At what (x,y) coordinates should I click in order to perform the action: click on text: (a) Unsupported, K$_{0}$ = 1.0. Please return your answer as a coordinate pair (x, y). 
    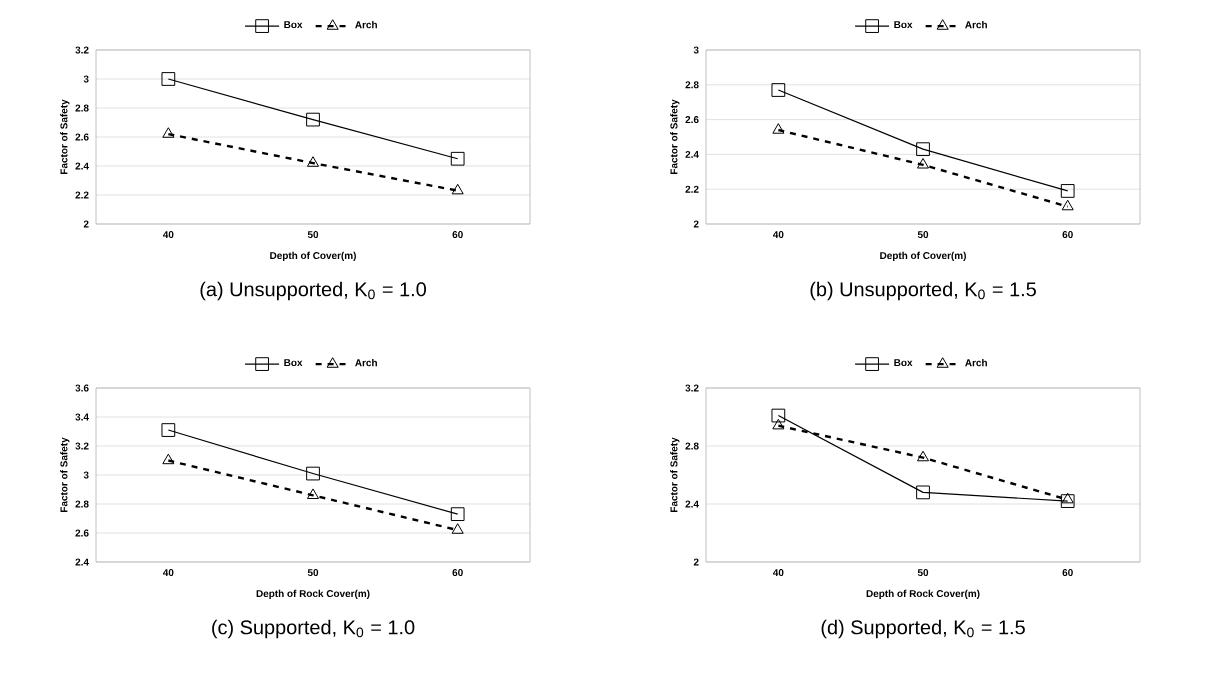
    Looking at the image, I should click on (313, 291).